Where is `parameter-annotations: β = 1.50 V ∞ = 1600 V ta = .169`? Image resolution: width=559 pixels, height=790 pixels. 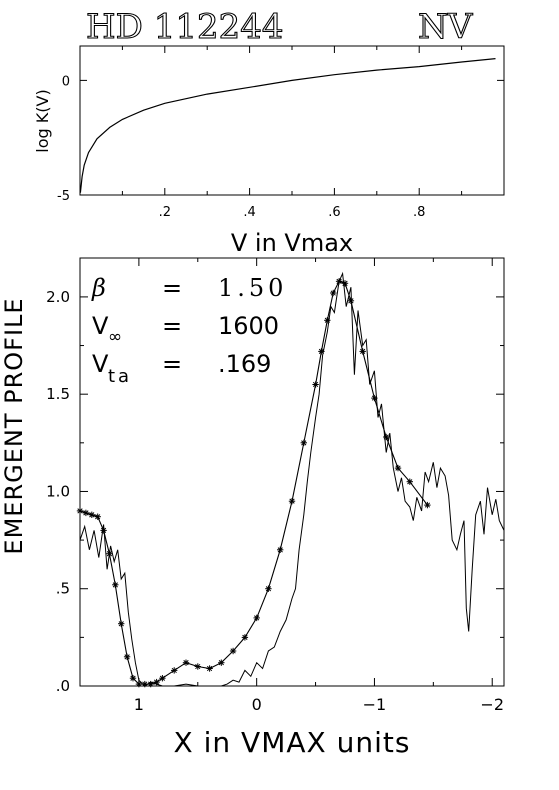 parameter-annotations: β = 1.50 V ∞ = 1600 V ta = .169 is located at coordinates (189, 330).